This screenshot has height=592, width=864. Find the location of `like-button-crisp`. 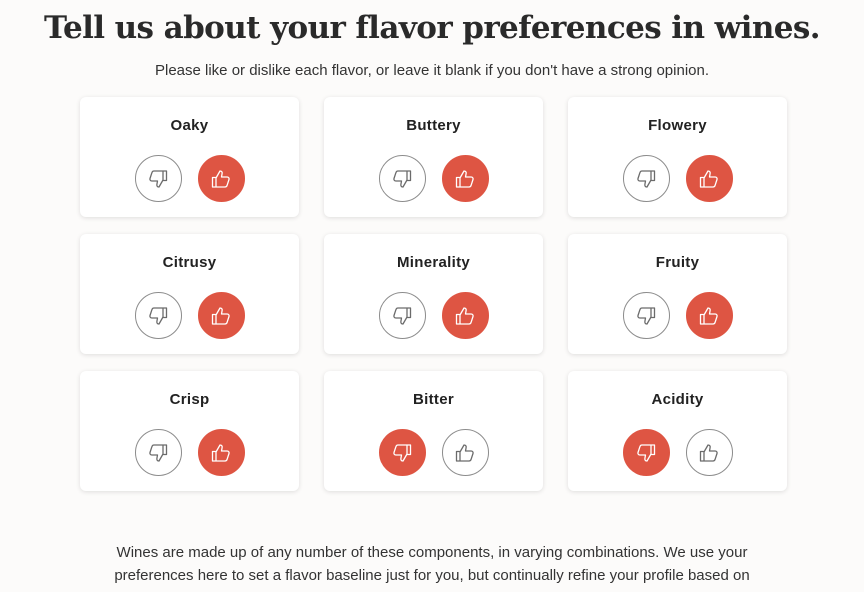

like-button-crisp is located at coordinates (221, 452).